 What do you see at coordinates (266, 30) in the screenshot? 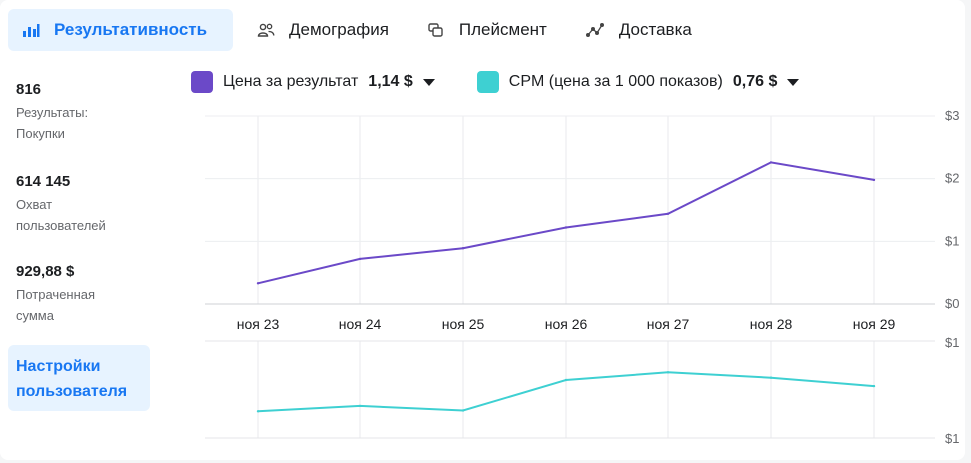
I see `people-icon` at bounding box center [266, 30].